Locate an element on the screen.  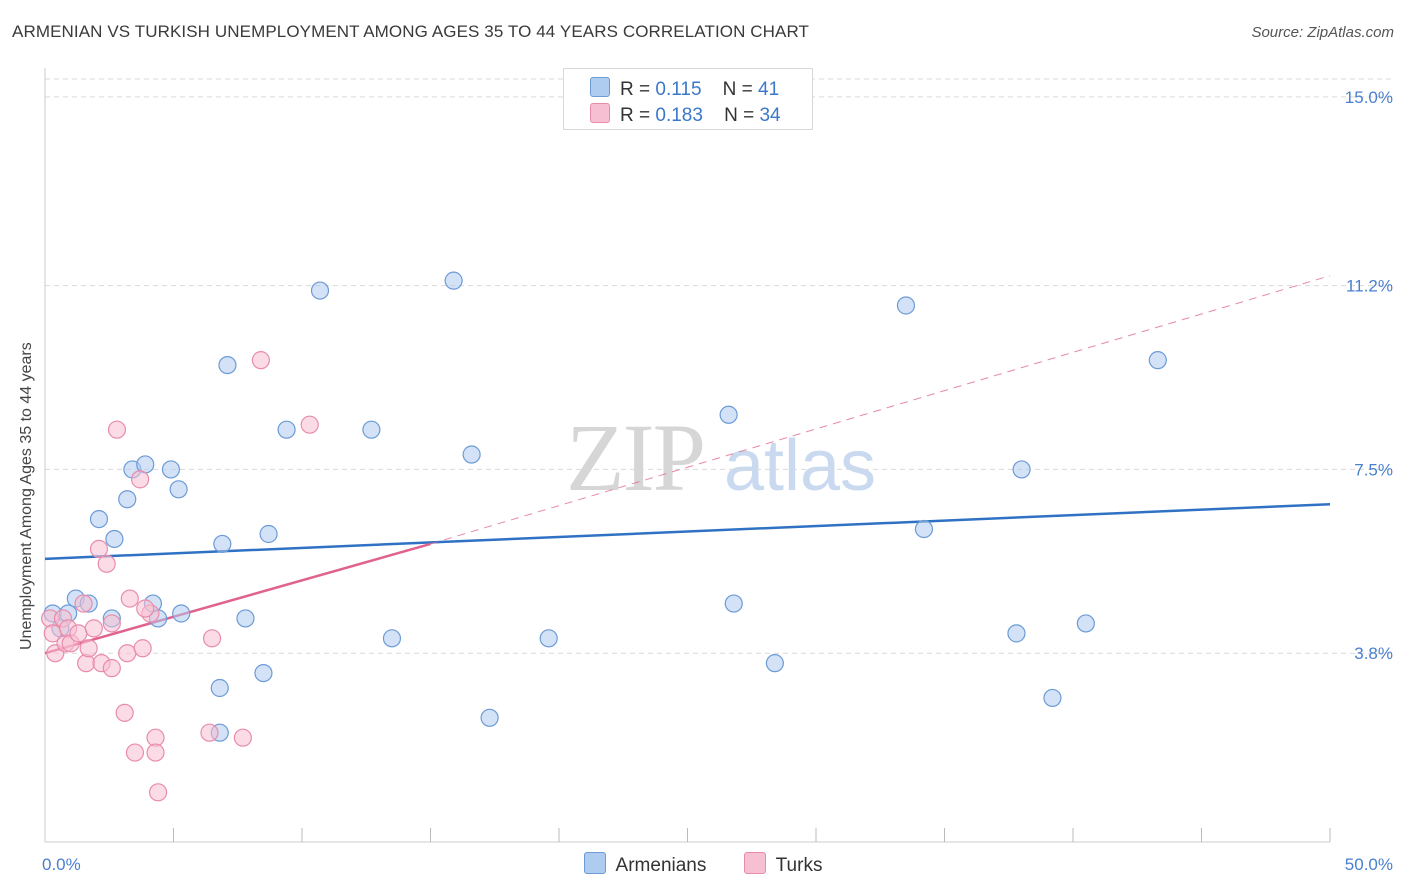
legend-item-turks: Turks is located at coordinates (783, 864).